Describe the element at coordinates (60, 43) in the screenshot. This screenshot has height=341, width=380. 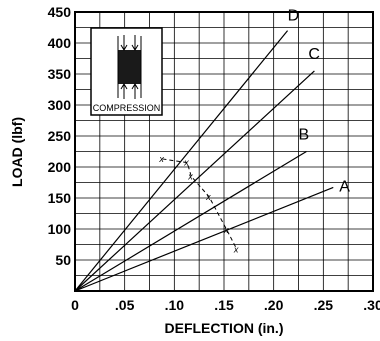
I see `y-tick-label: 400` at that location.